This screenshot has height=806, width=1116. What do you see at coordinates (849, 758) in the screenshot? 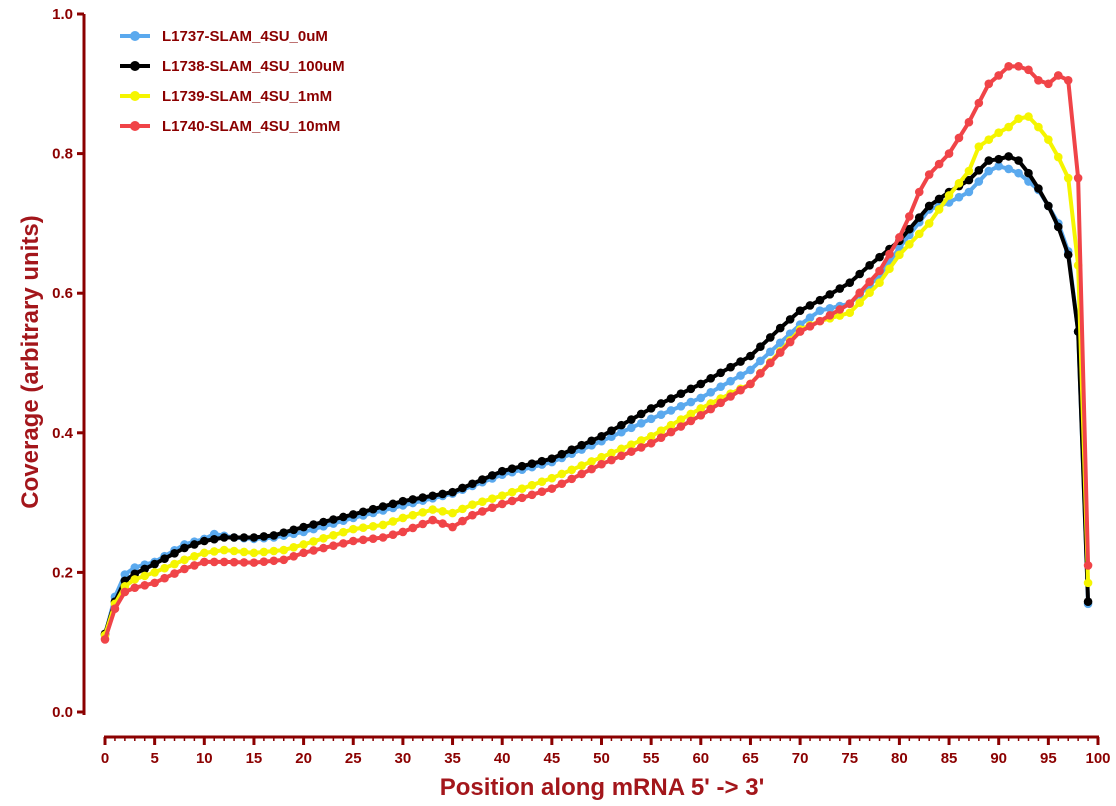
I see `x-tick-label: 75` at bounding box center [849, 758].